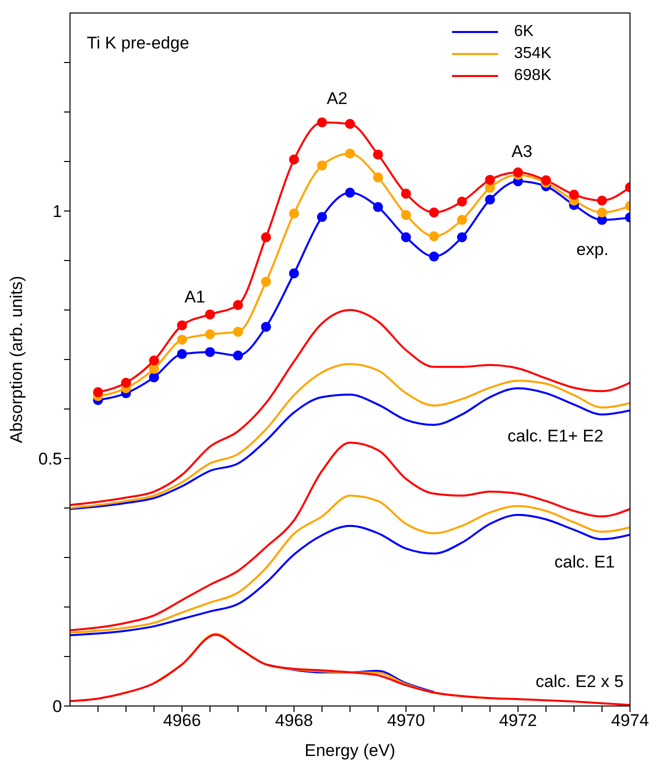 The width and height of the screenshot is (662, 777). Describe the element at coordinates (584, 562) in the screenshot. I see `annotation: calc. E1` at that location.